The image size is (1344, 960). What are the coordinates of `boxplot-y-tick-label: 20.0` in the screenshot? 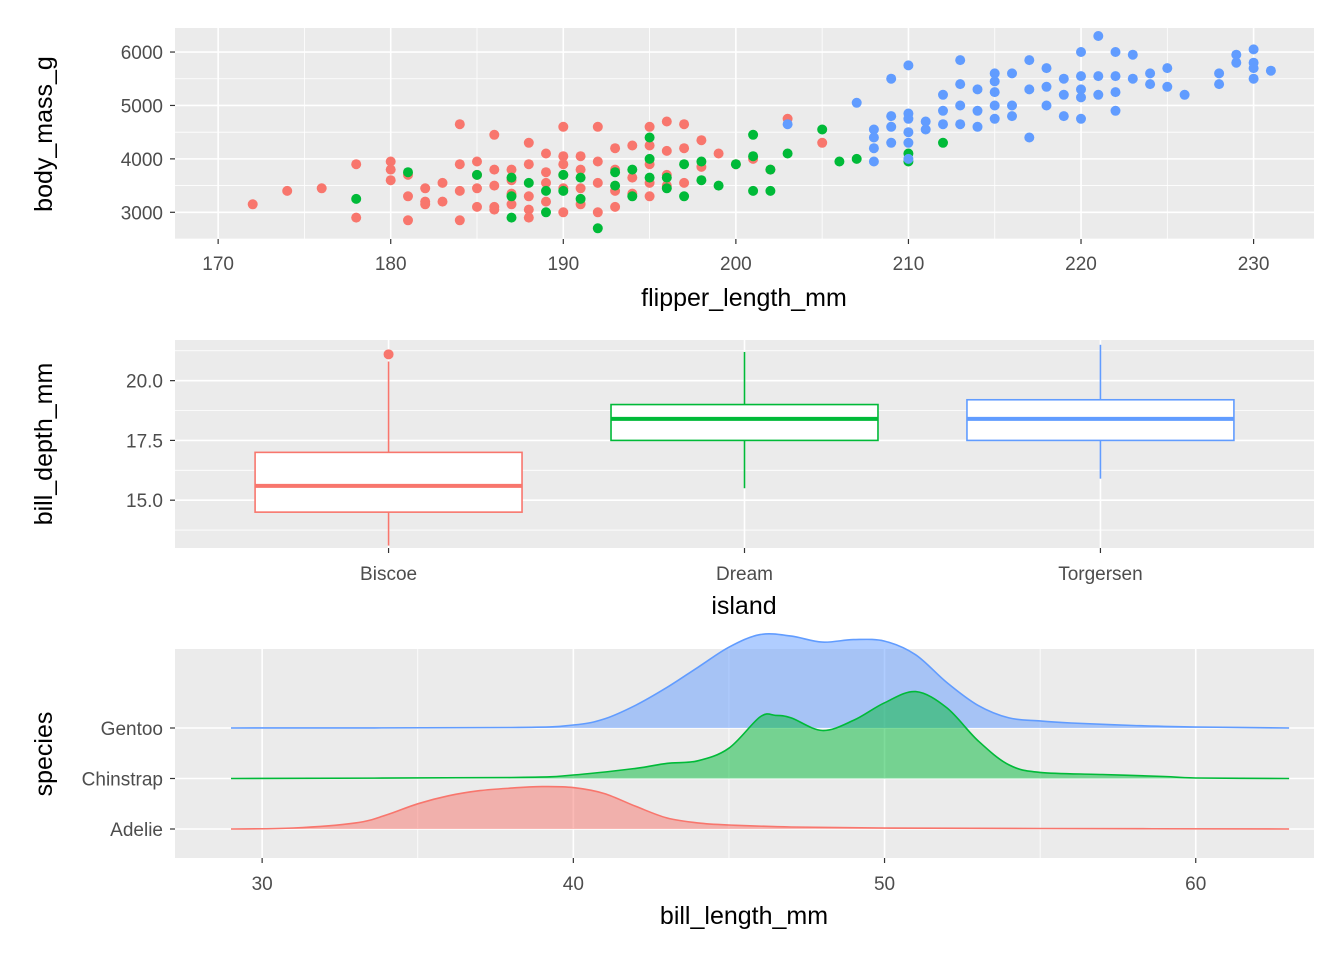 It's located at (144, 382).